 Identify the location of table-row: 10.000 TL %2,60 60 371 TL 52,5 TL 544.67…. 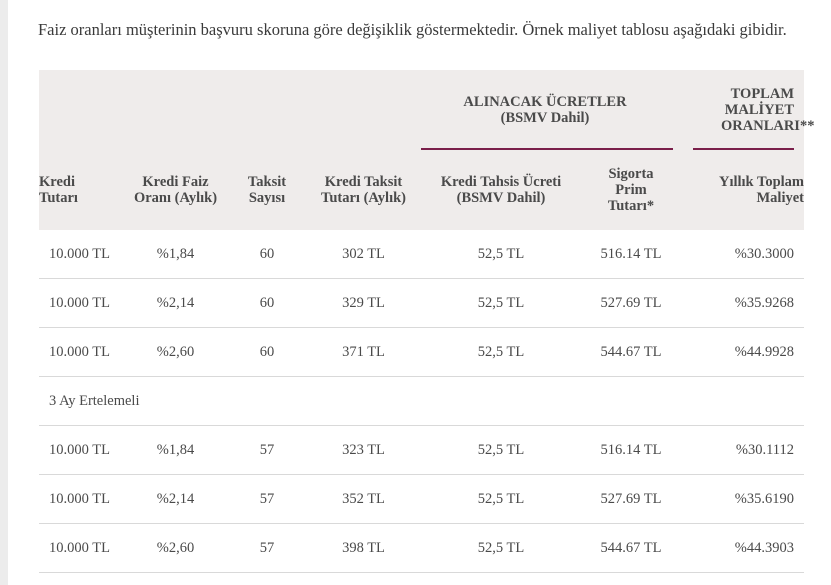
(421, 352).